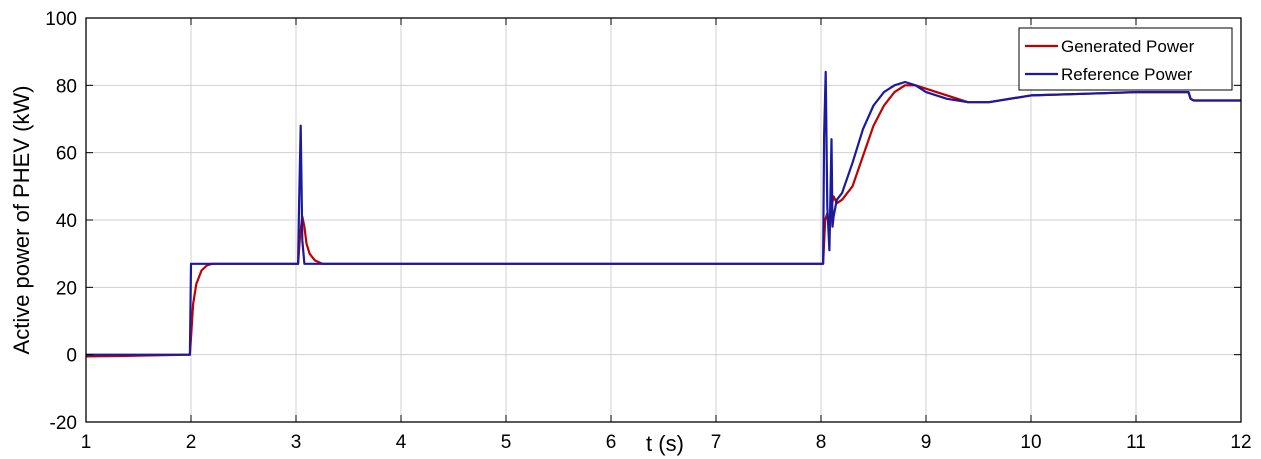  I want to click on x-tick-label: 4, so click(401, 442).